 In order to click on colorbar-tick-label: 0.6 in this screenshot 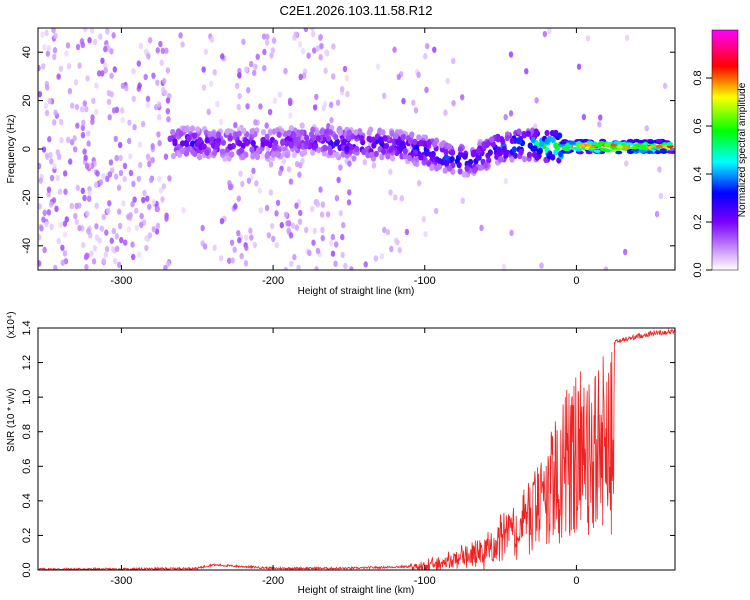, I will do `click(698, 125)`.